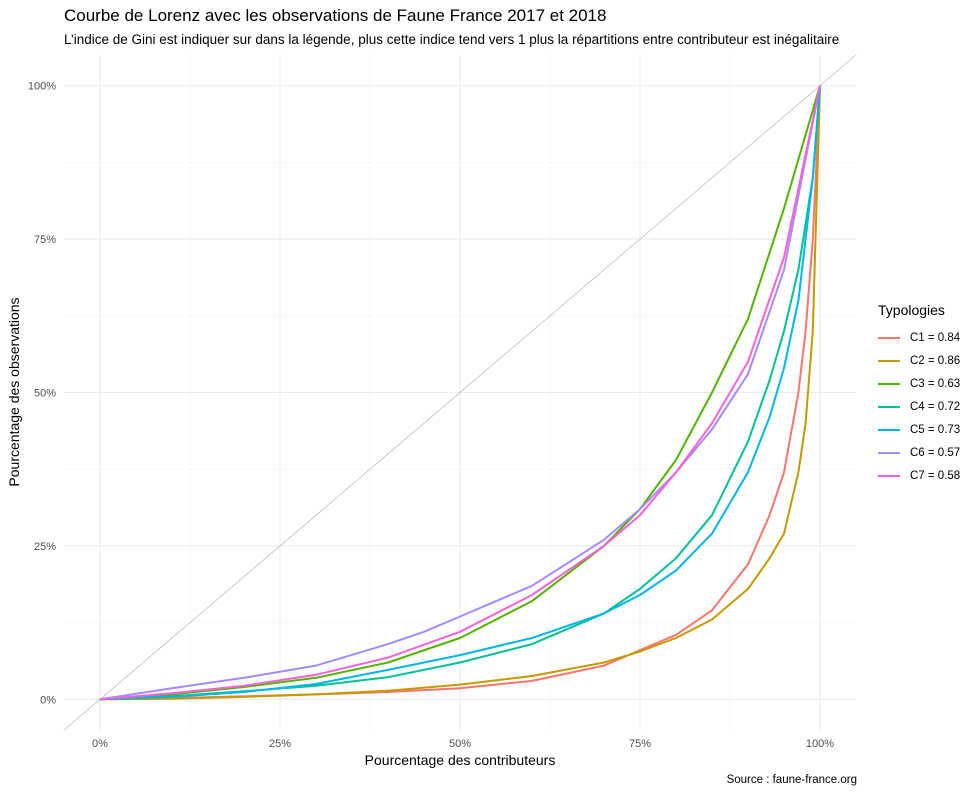 Image resolution: width=976 pixels, height=796 pixels. I want to click on y-tick-label: 0%, so click(48, 700).